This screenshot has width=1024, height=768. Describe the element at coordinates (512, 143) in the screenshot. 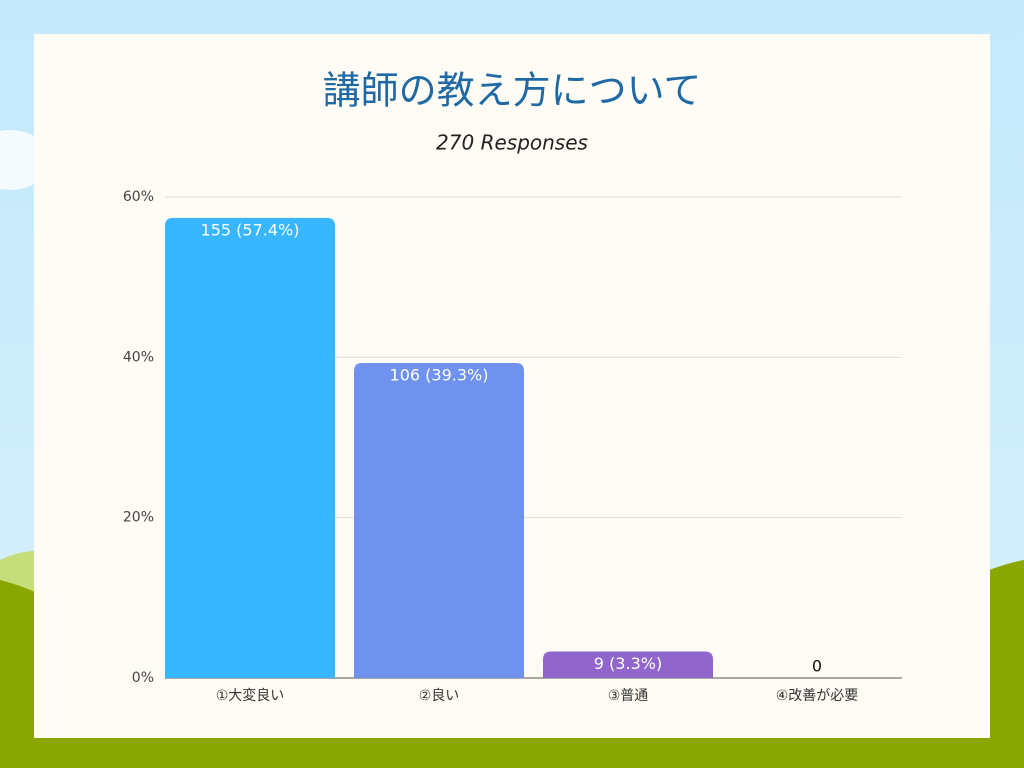

I see `chart-subtitle: 270 Responses` at that location.